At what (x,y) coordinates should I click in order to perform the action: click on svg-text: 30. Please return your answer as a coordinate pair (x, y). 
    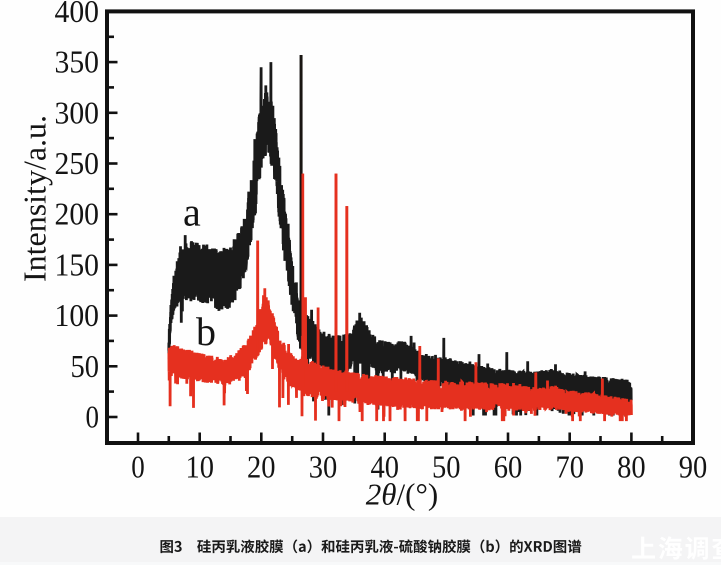
    Looking at the image, I should click on (323, 467).